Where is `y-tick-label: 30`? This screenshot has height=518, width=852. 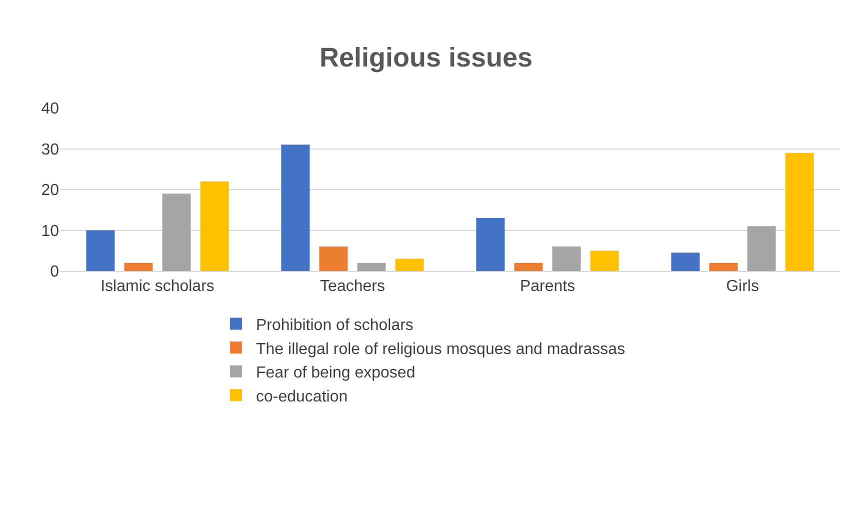
y-tick-label: 30 is located at coordinates (50, 149).